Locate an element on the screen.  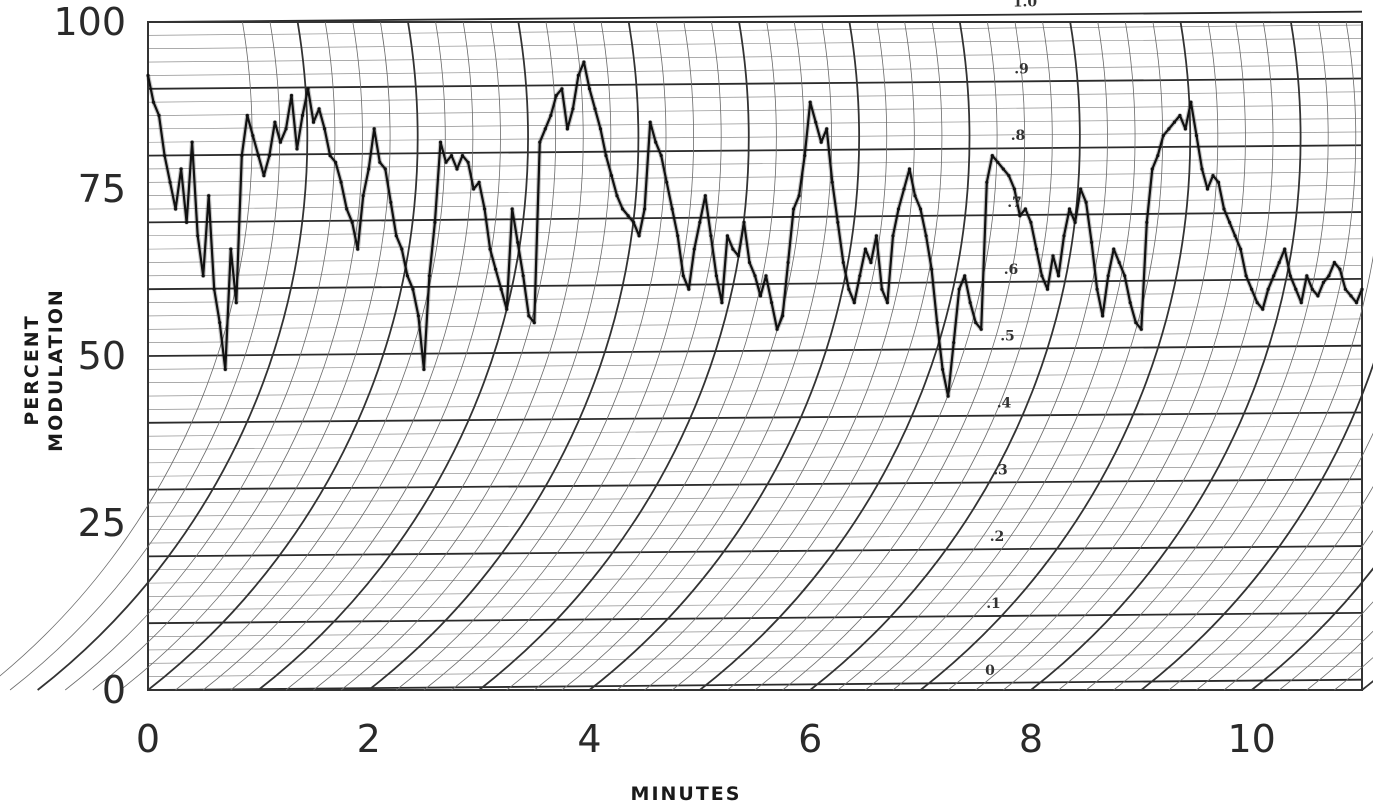
scale-label: .4 is located at coordinates (1004, 404).